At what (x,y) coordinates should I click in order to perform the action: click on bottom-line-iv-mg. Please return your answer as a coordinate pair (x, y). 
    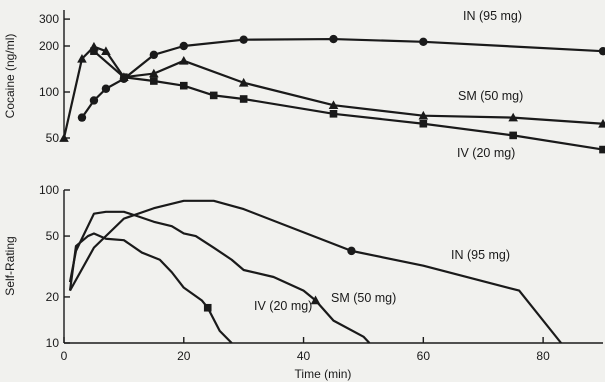
    Looking at the image, I should click on (150, 288).